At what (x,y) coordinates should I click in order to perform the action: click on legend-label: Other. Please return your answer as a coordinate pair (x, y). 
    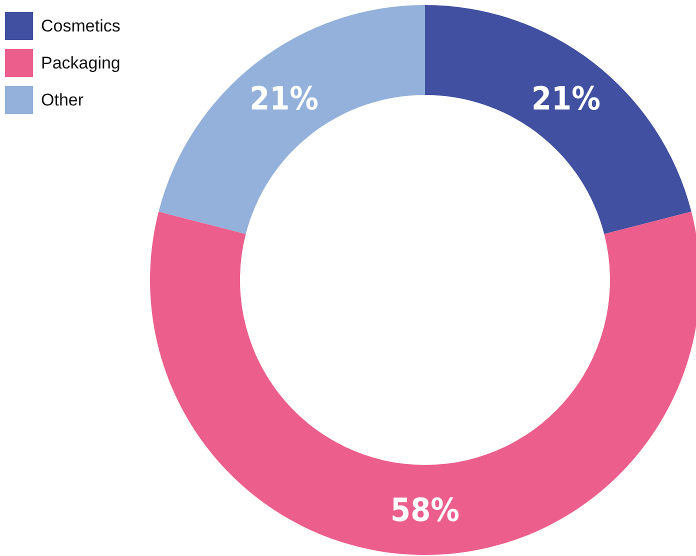
    Looking at the image, I should click on (62, 100).